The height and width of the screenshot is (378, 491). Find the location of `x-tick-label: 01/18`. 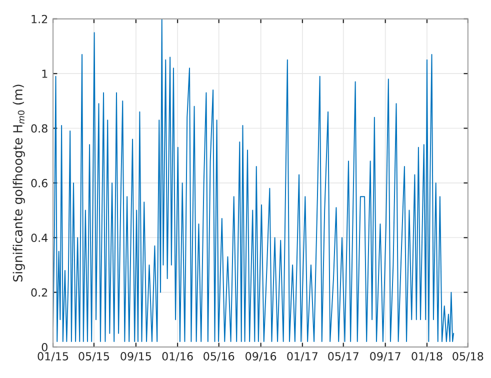

x-tick-label: 01/18 is located at coordinates (427, 357).